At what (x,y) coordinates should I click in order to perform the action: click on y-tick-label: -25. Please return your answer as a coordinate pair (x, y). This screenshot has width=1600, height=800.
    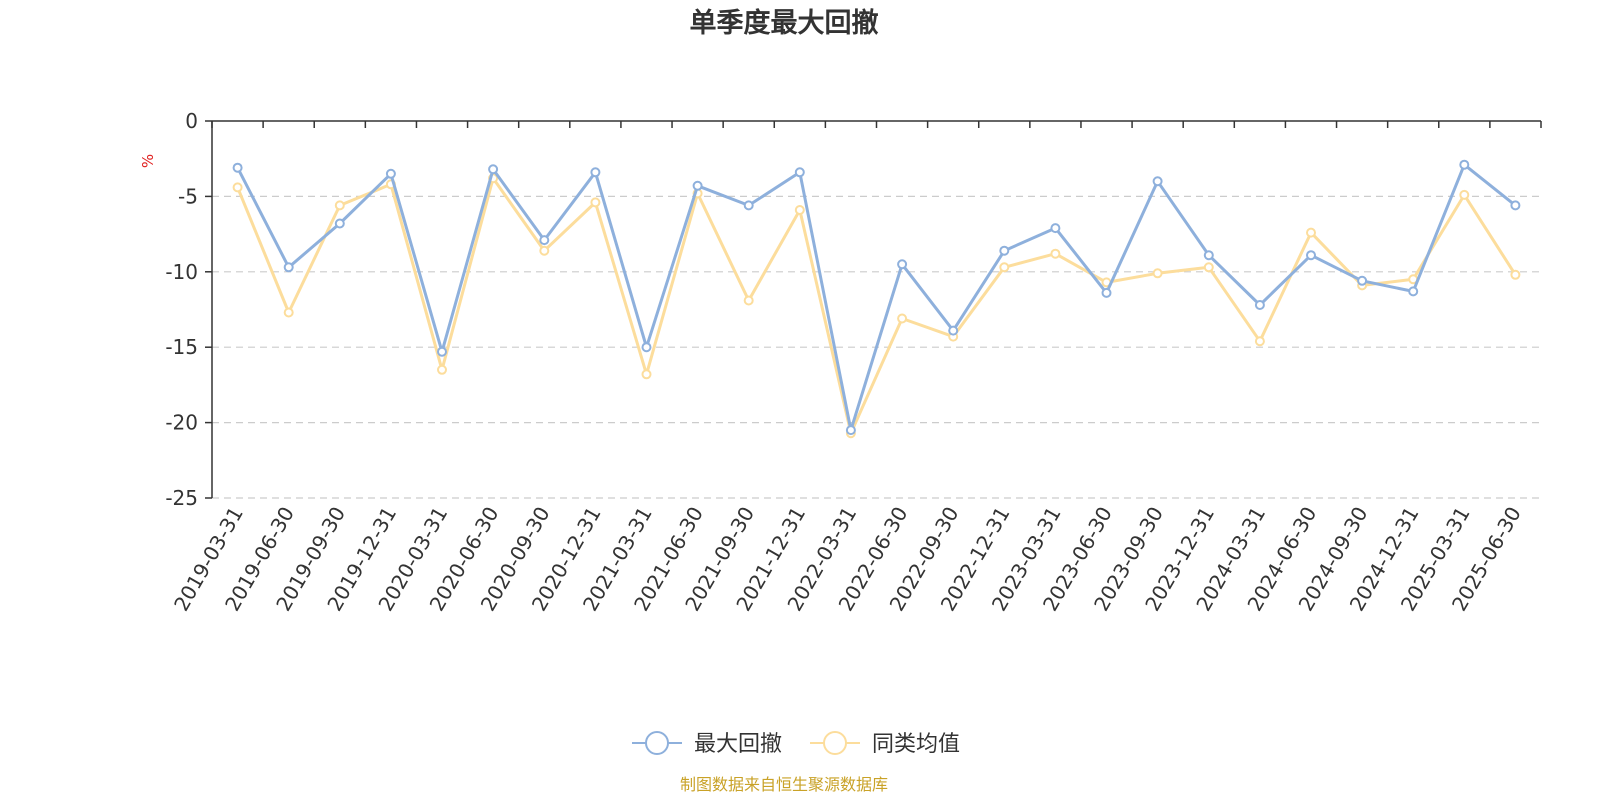
    Looking at the image, I should click on (181, 498).